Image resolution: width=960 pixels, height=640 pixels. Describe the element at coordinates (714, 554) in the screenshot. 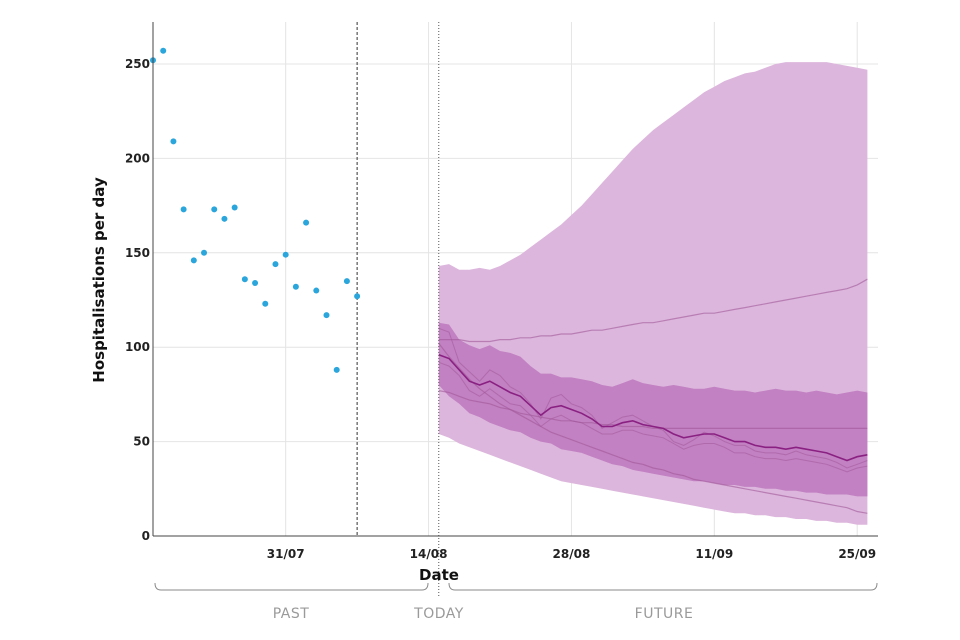

I see `x-tick-label: 11/09` at that location.